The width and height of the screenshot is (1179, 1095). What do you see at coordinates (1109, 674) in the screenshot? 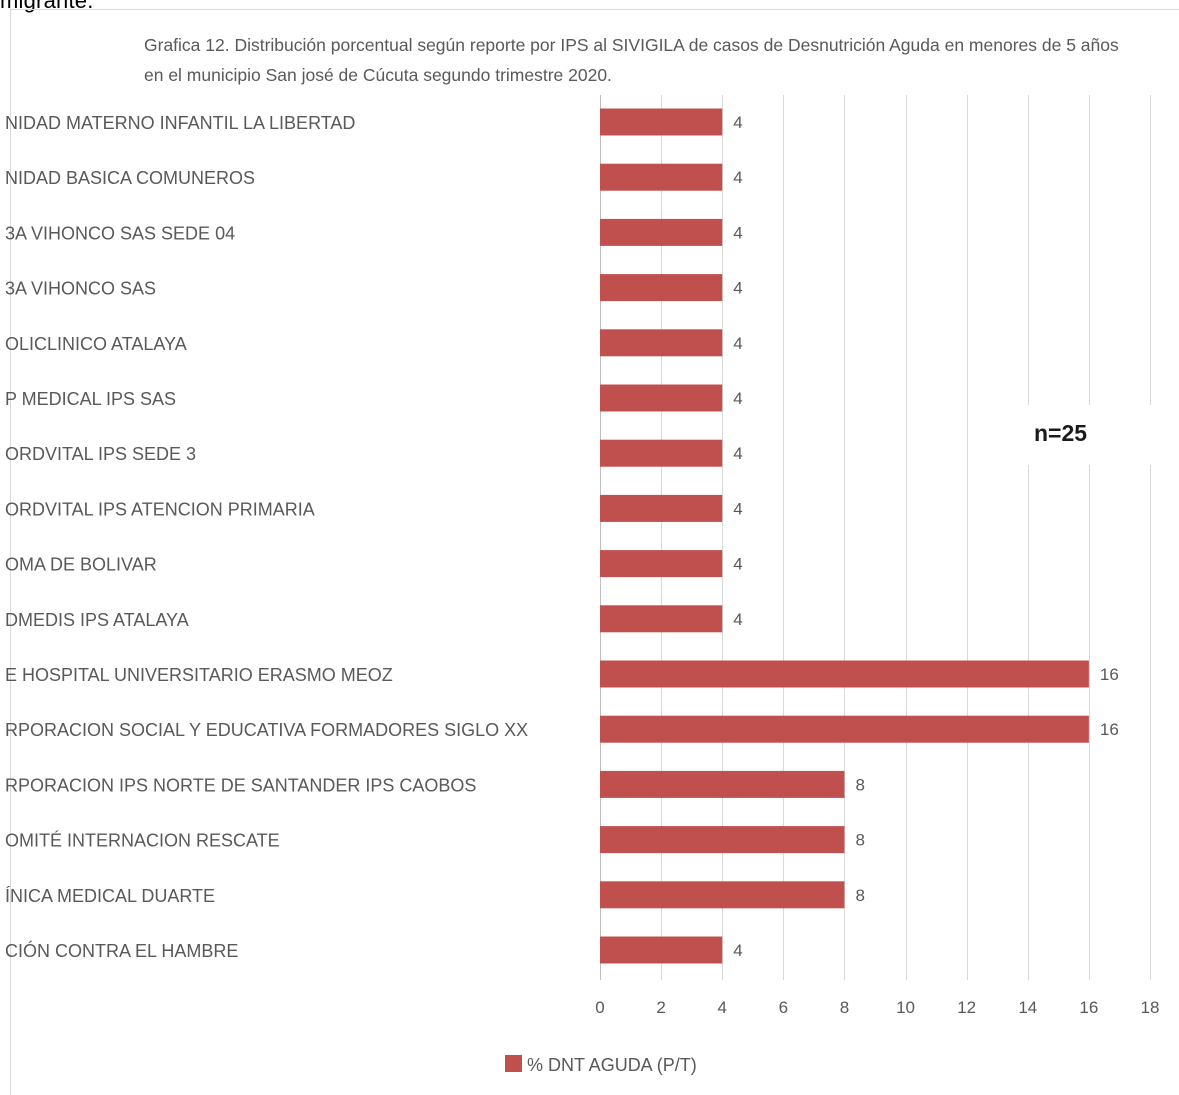
I see `data-label-11: 16` at bounding box center [1109, 674].